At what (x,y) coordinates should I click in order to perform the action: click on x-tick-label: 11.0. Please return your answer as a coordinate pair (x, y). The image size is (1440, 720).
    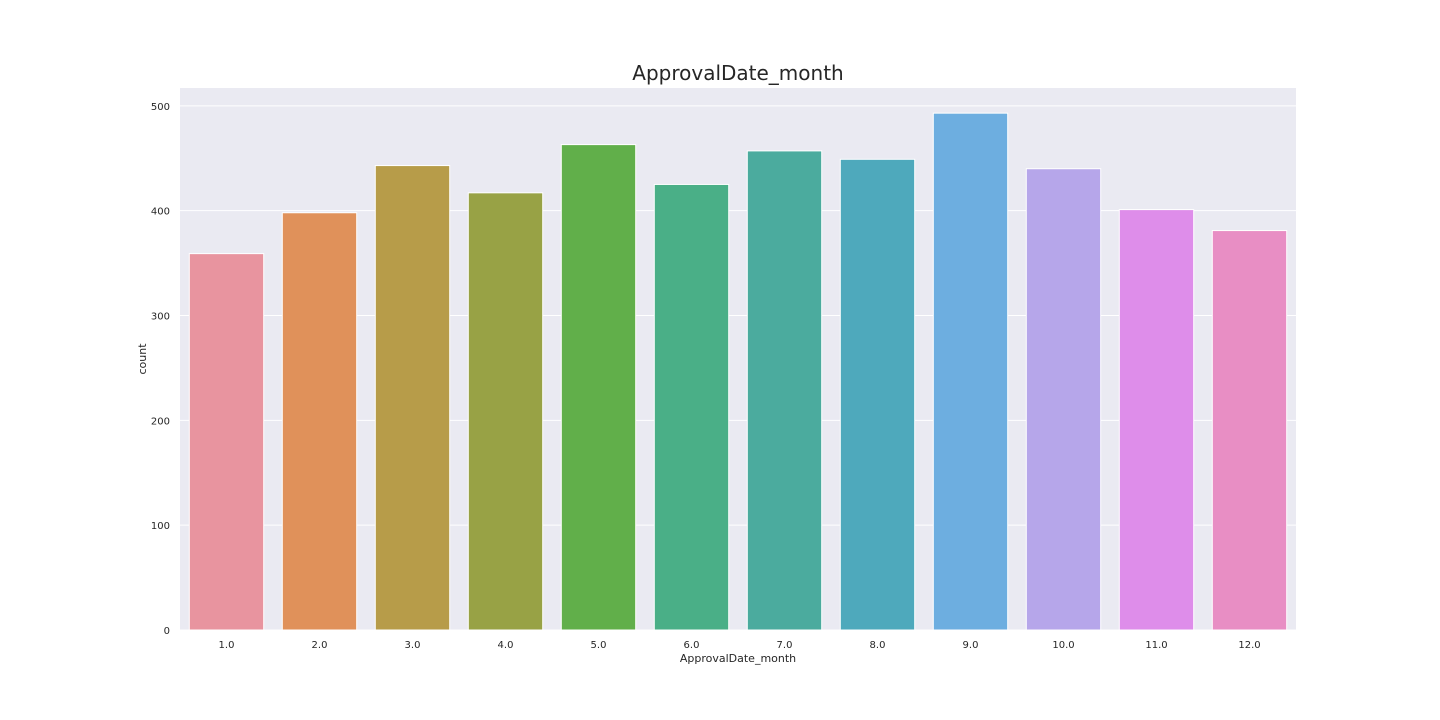
    Looking at the image, I should click on (1156, 645).